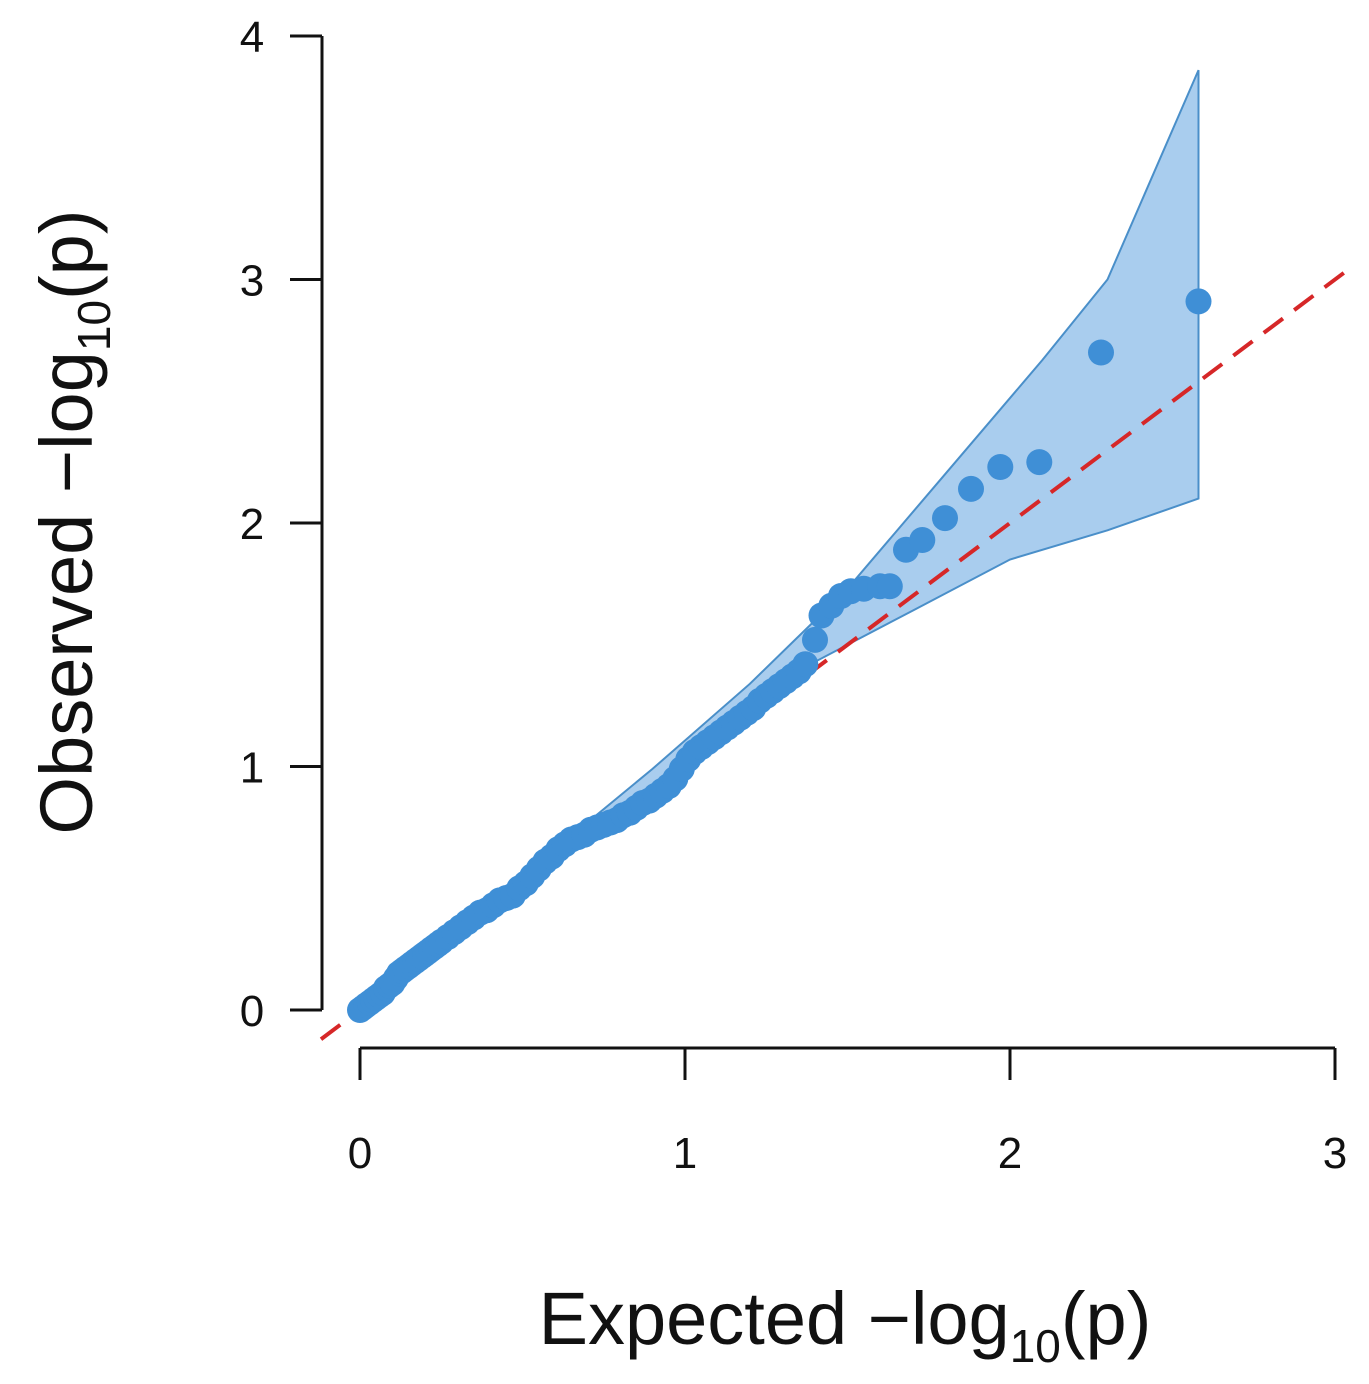 This screenshot has height=1384, width=1369. I want to click on y-tick-label-4: 4, so click(252, 37).